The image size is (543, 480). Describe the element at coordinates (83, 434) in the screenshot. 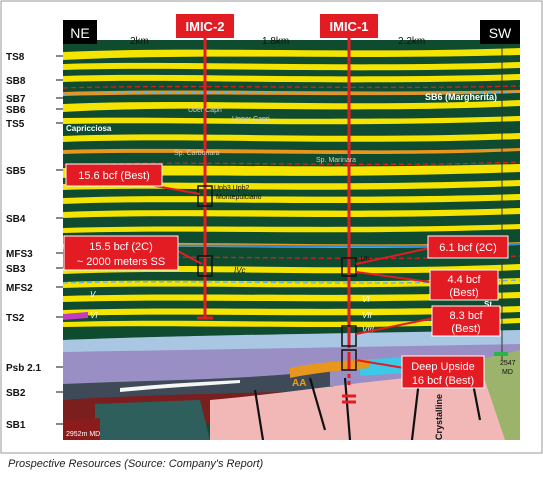

I see `label-md-left: 2952m MD` at that location.